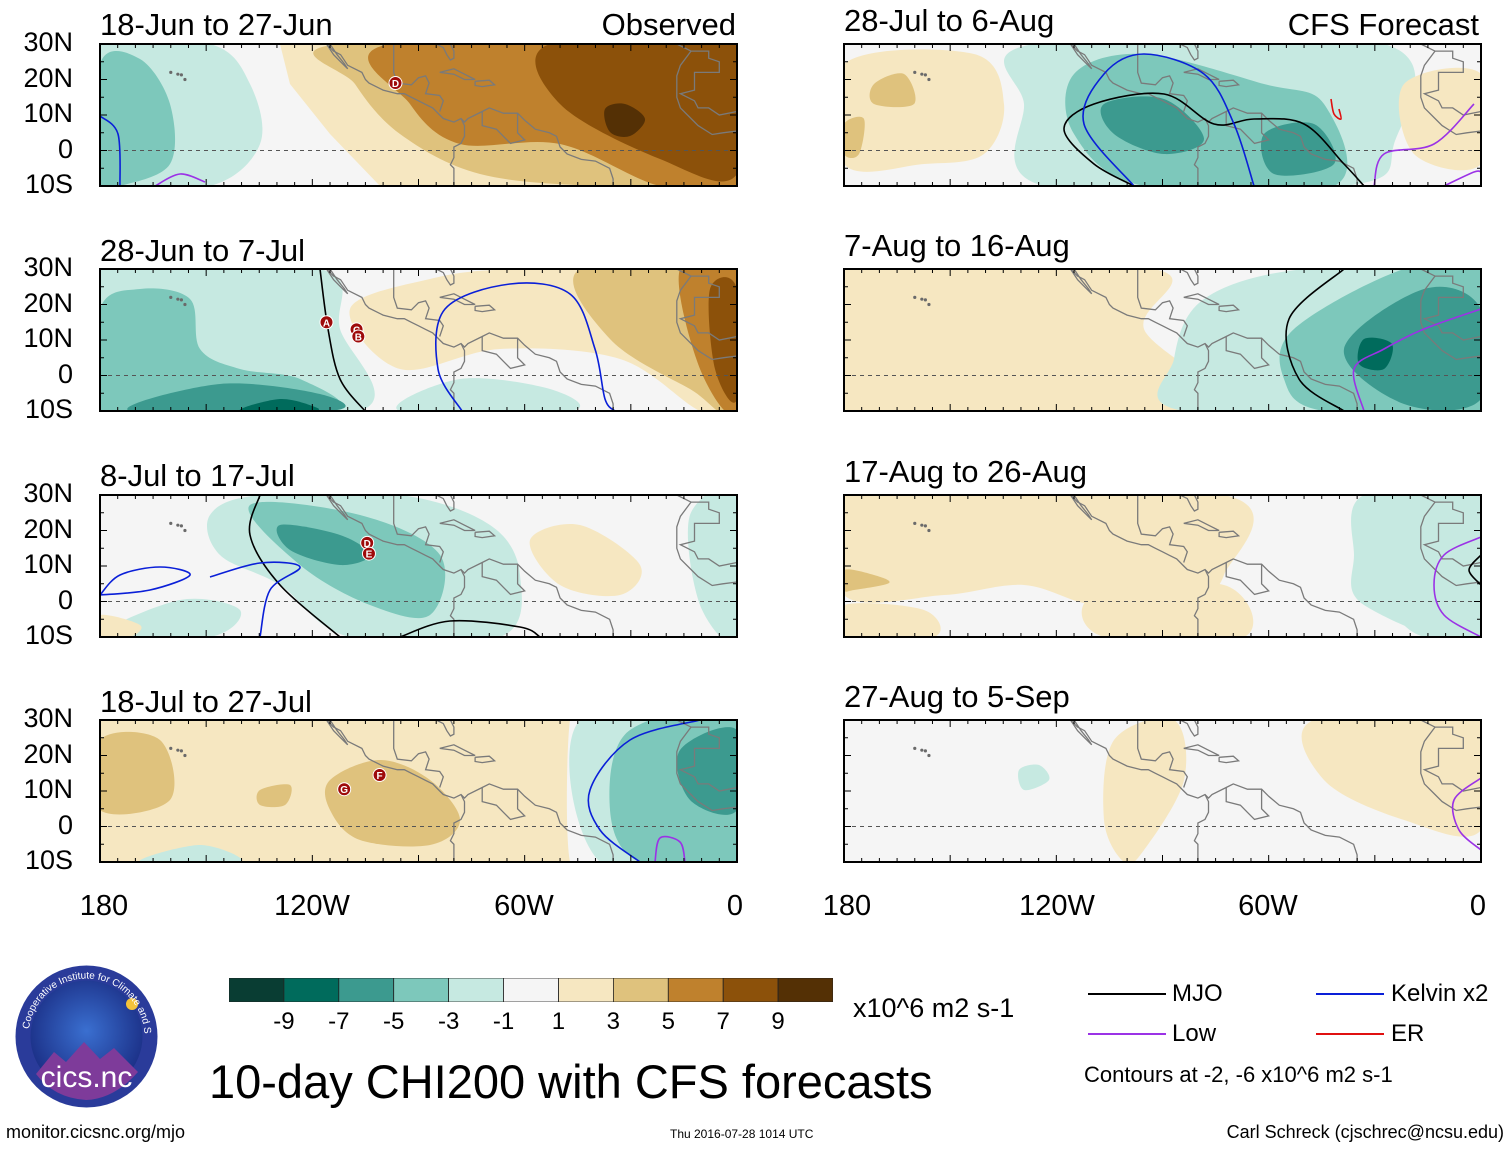  What do you see at coordinates (966, 471) in the screenshot?
I see `panel-7-title: 17-Aug to 26-Aug` at bounding box center [966, 471].